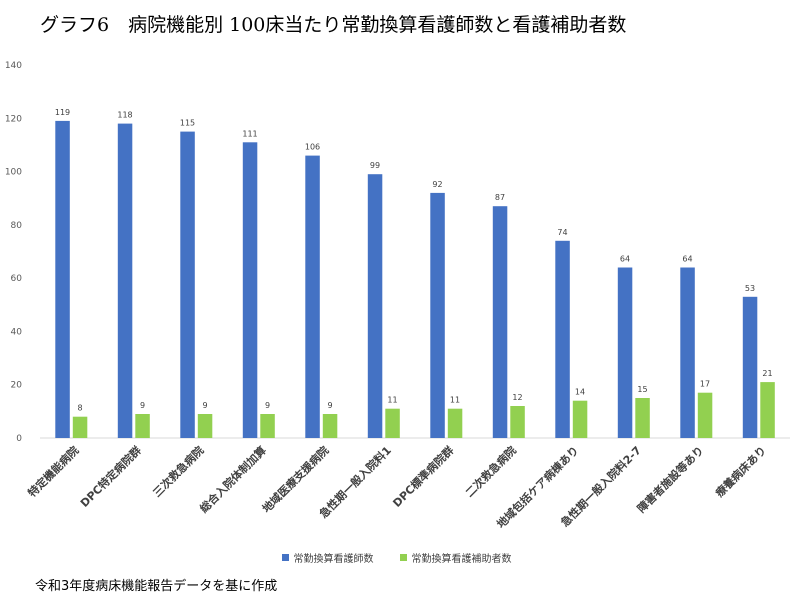  Describe the element at coordinates (580, 392) in the screenshot. I see `value-label-assistants: 14` at that location.